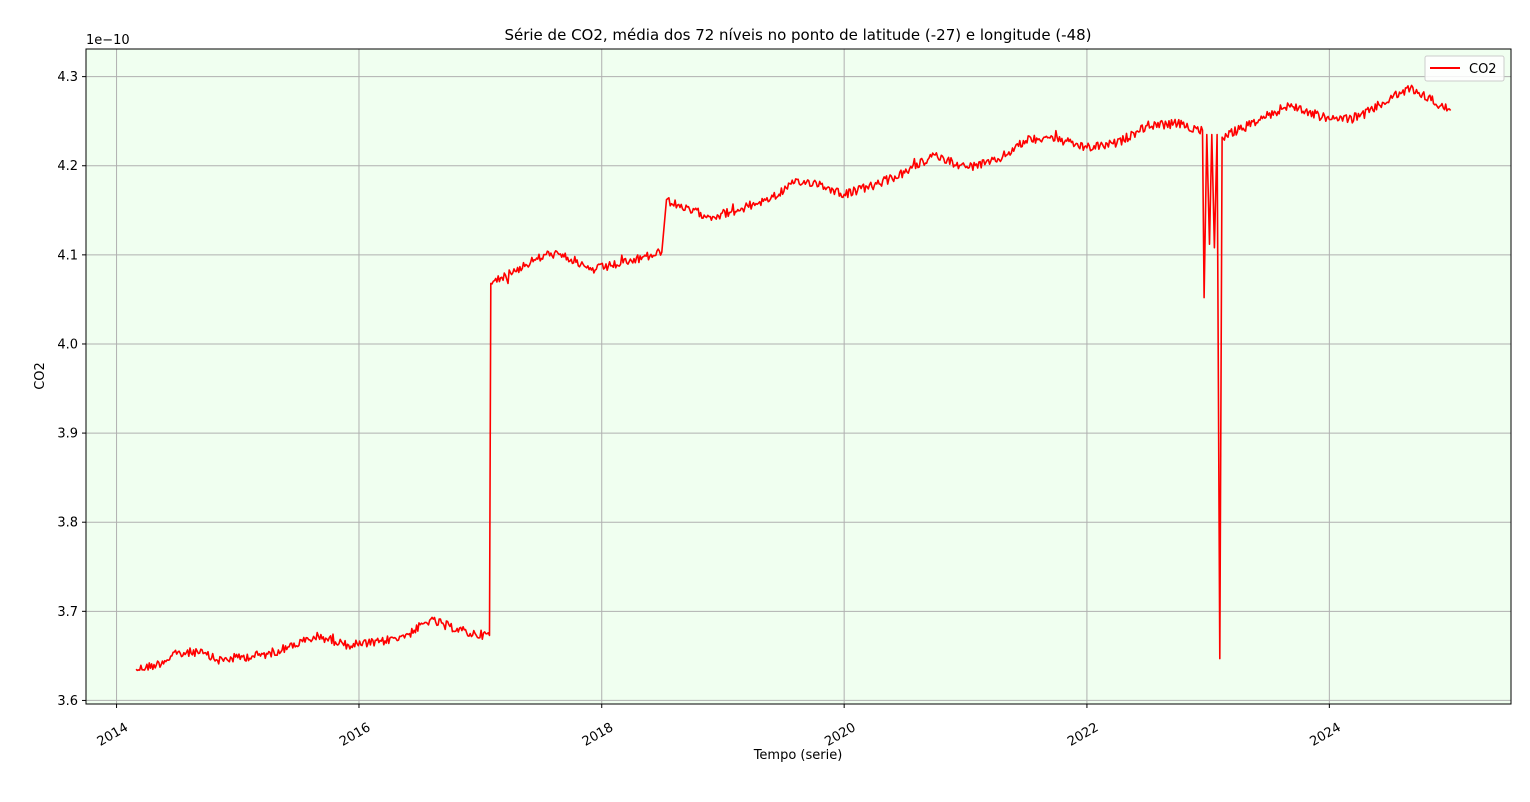 The height and width of the screenshot is (802, 1530). I want to click on x-tick-label: 2022, so click(1083, 735).